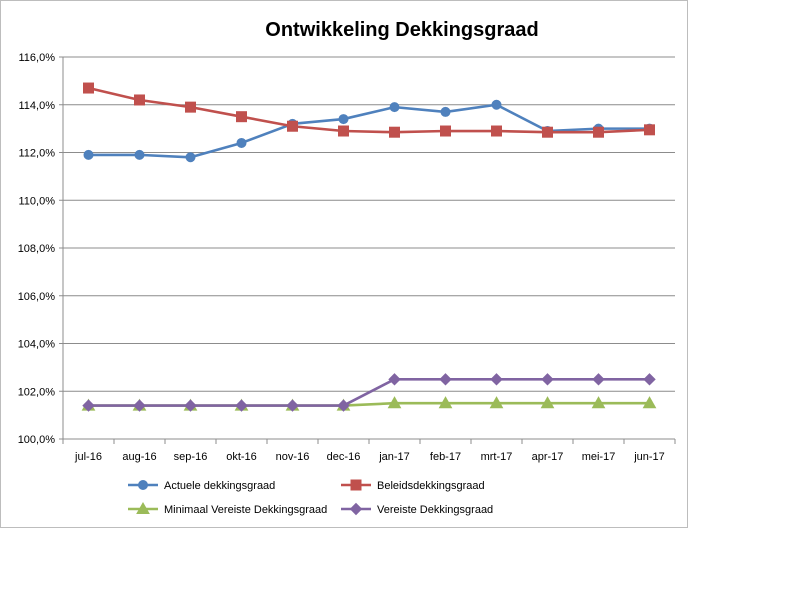 Image resolution: width=800 pixels, height=600 pixels. I want to click on x-tick-label: nov-16, so click(293, 457).